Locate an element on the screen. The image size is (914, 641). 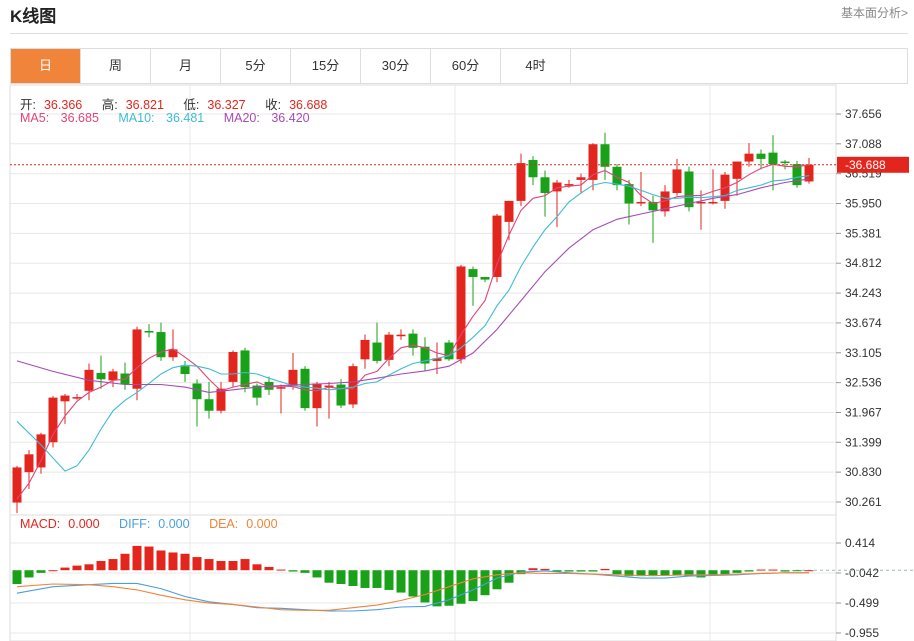
diff-value: 0.000 is located at coordinates (174, 524).